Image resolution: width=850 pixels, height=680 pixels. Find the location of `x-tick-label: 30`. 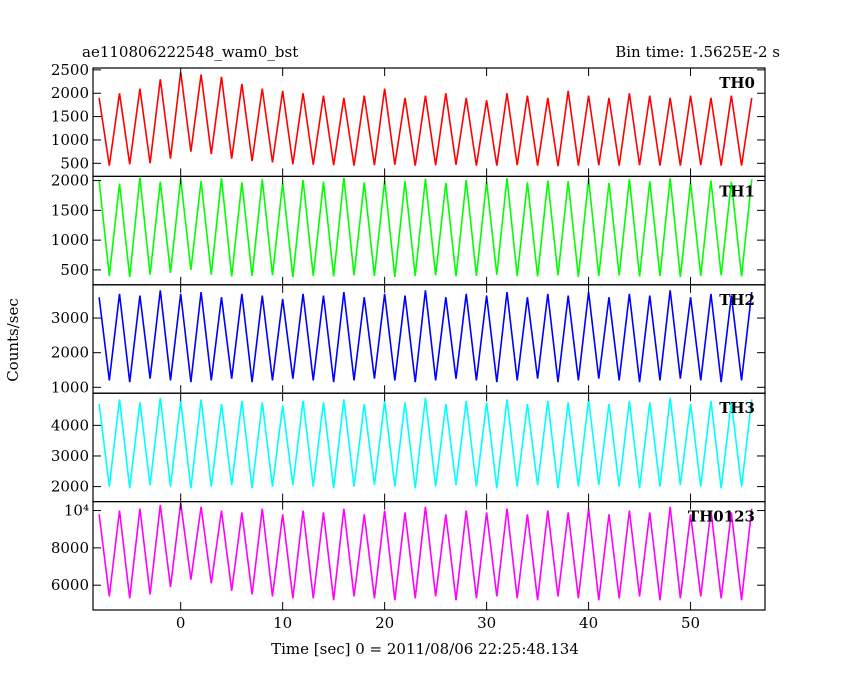

x-tick-label: 30 is located at coordinates (486, 623).